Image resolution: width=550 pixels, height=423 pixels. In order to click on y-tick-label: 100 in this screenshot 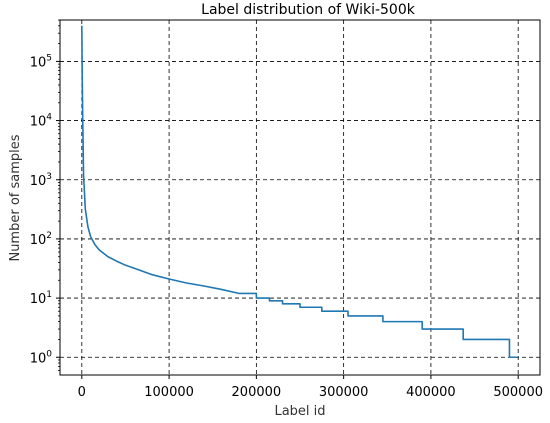, I will do `click(41, 357)`.